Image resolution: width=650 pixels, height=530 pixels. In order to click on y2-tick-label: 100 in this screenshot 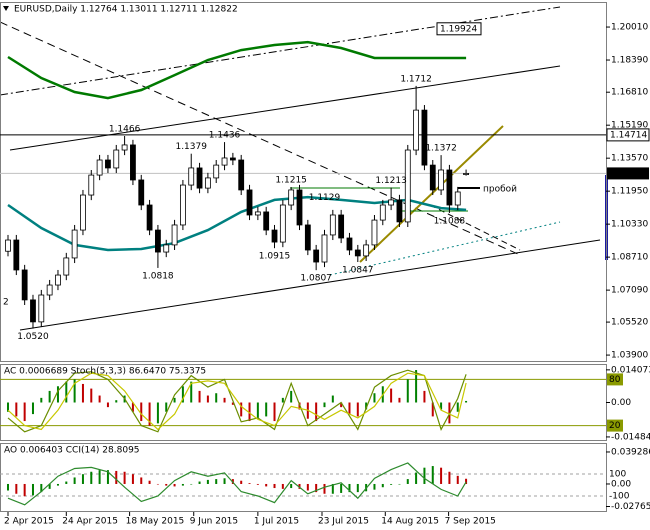, I will do `click(617, 475)`.